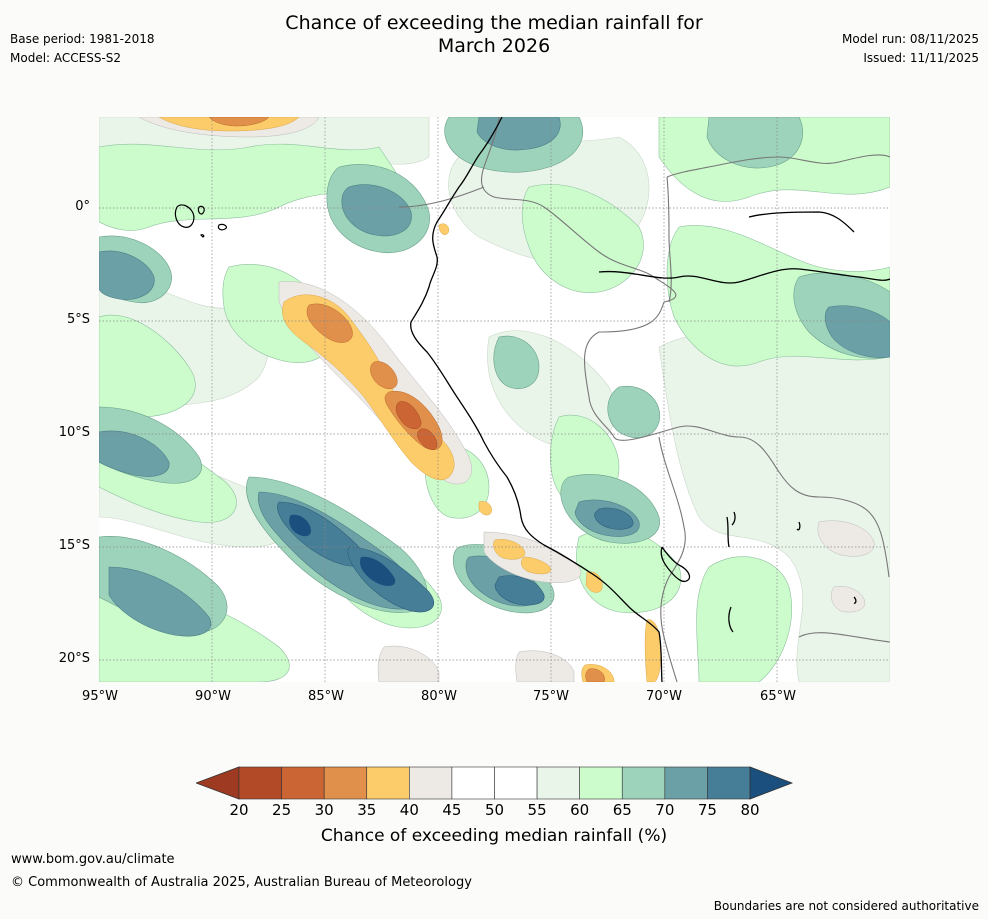 The image size is (988, 919). Describe the element at coordinates (664, 696) in the screenshot. I see `lon-label-70w: 70°W` at that location.